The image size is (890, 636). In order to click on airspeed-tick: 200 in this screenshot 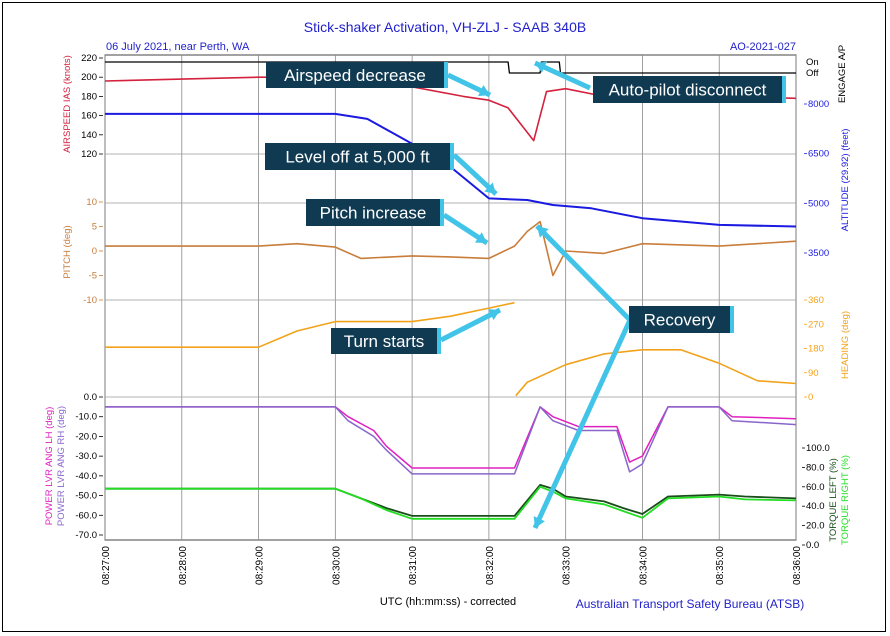, I will do `click(89, 77)`.